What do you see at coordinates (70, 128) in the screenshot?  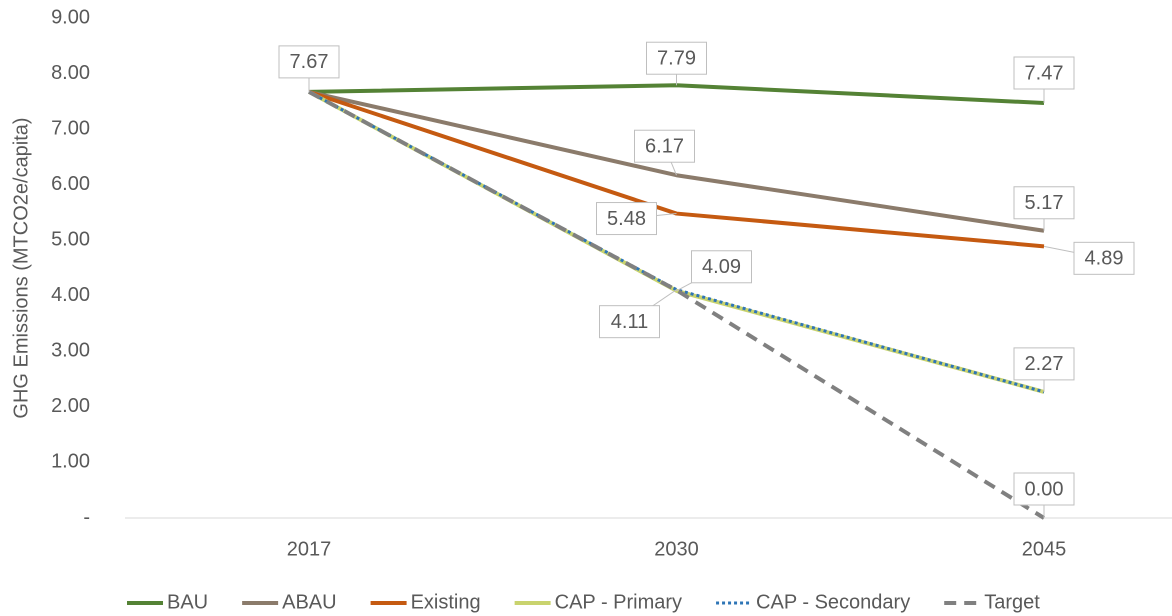 I see `y-tick-label: 7.00` at bounding box center [70, 128].